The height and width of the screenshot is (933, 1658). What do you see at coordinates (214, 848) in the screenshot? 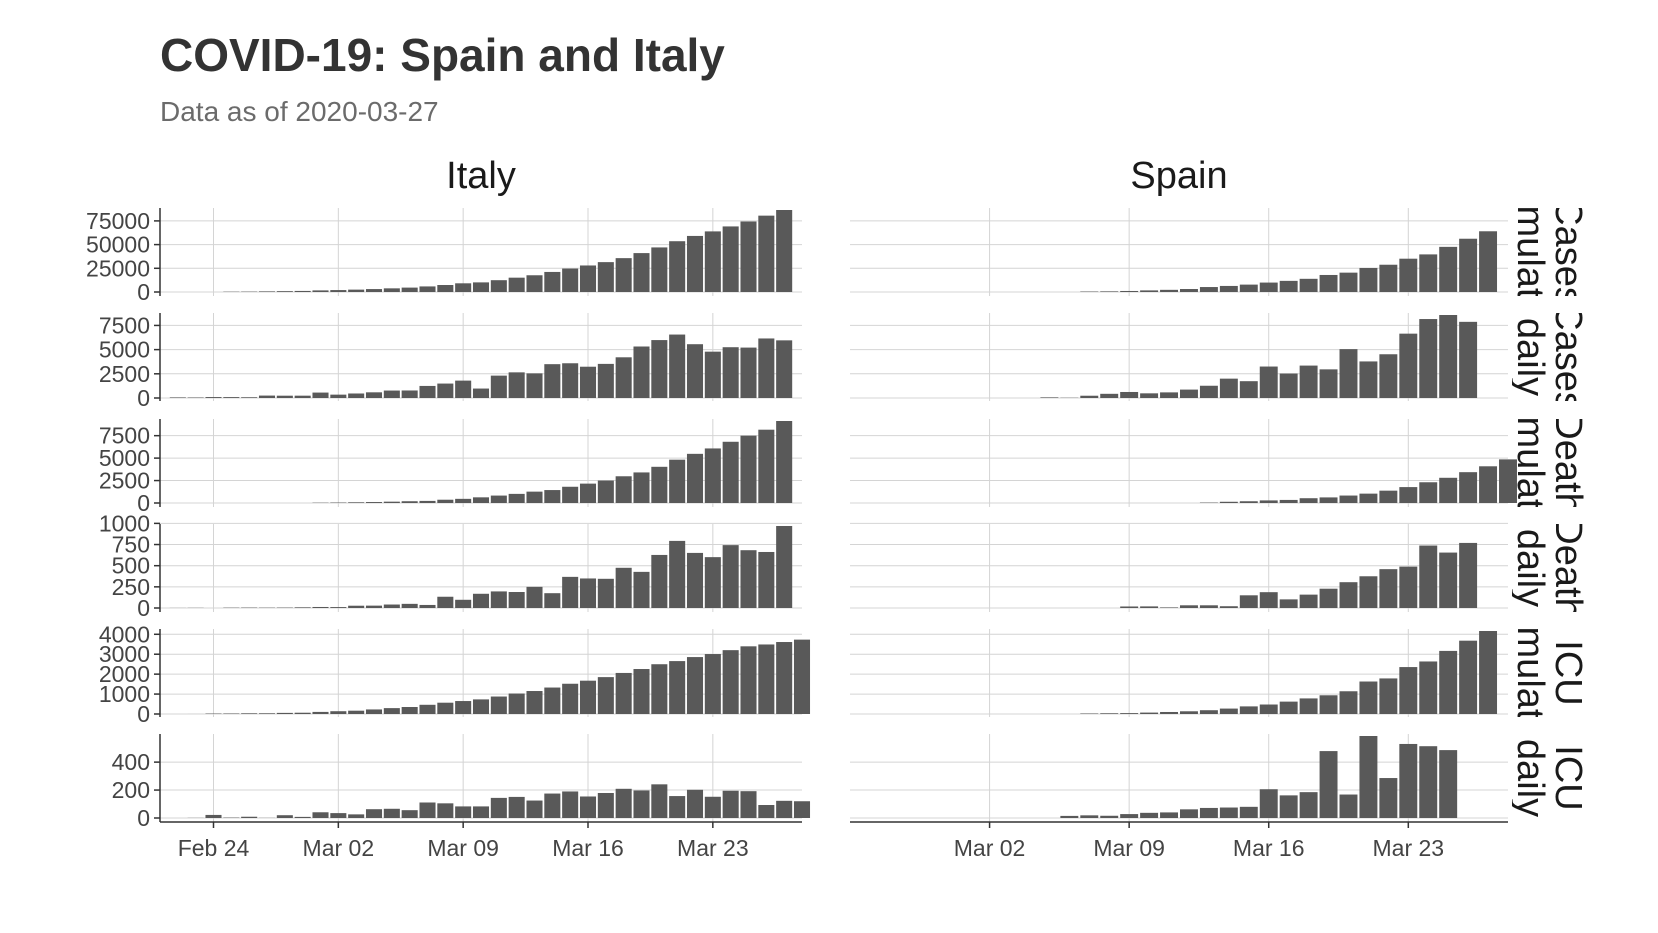
I see `x-tick-label: Feb 24` at bounding box center [214, 848].